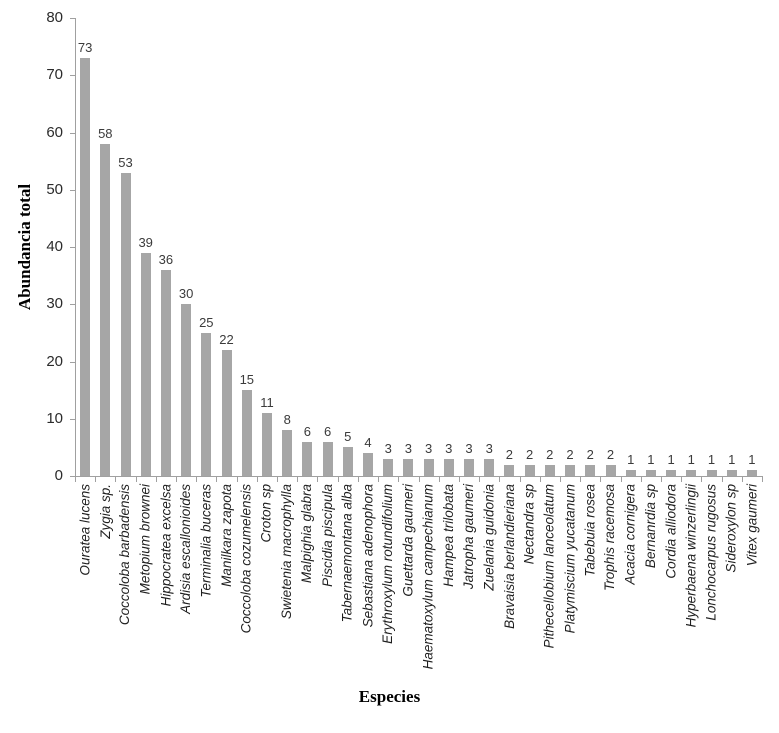 The width and height of the screenshot is (779, 733). I want to click on y-axis-tick-label: 0, so click(58, 475).